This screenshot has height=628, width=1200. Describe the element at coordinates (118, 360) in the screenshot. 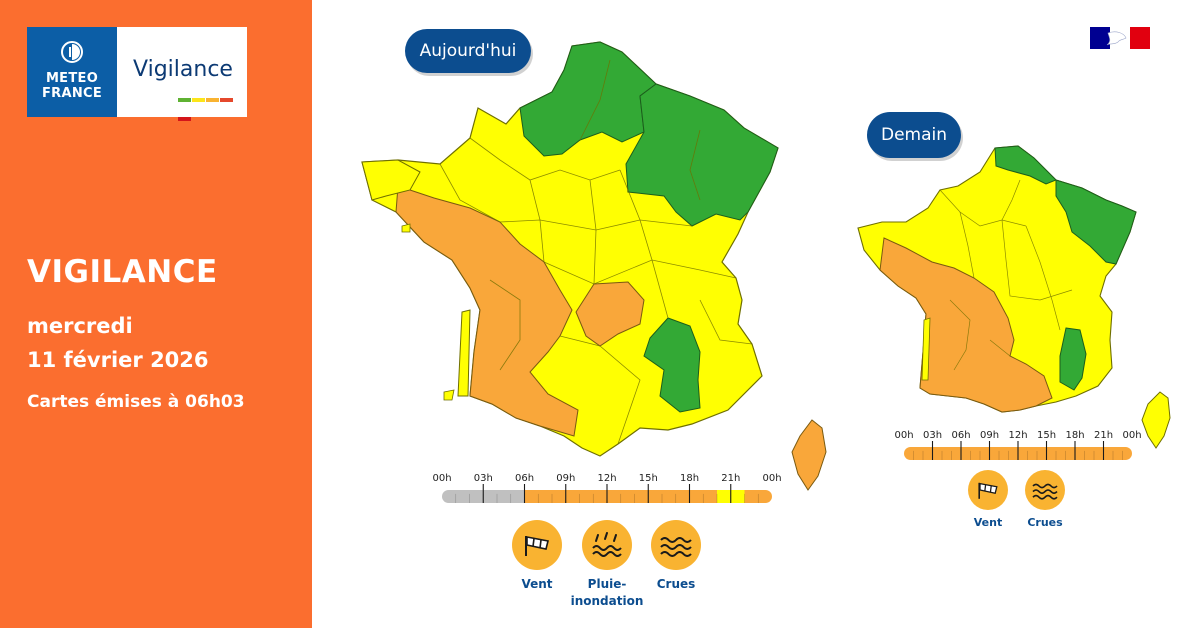

I see `date: 11 février 2026` at that location.